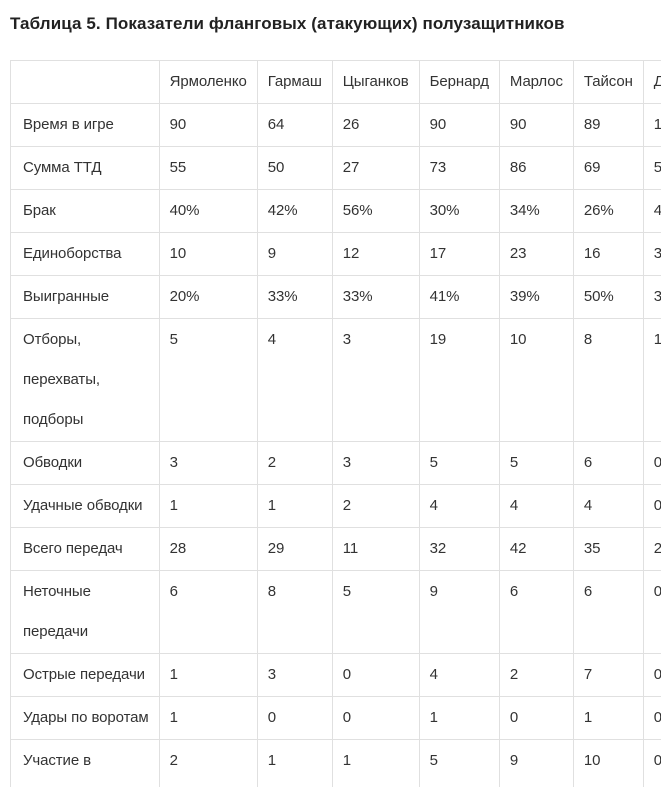 This screenshot has width=661, height=787. Describe the element at coordinates (608, 675) in the screenshot. I see `table-cell: 7` at that location.